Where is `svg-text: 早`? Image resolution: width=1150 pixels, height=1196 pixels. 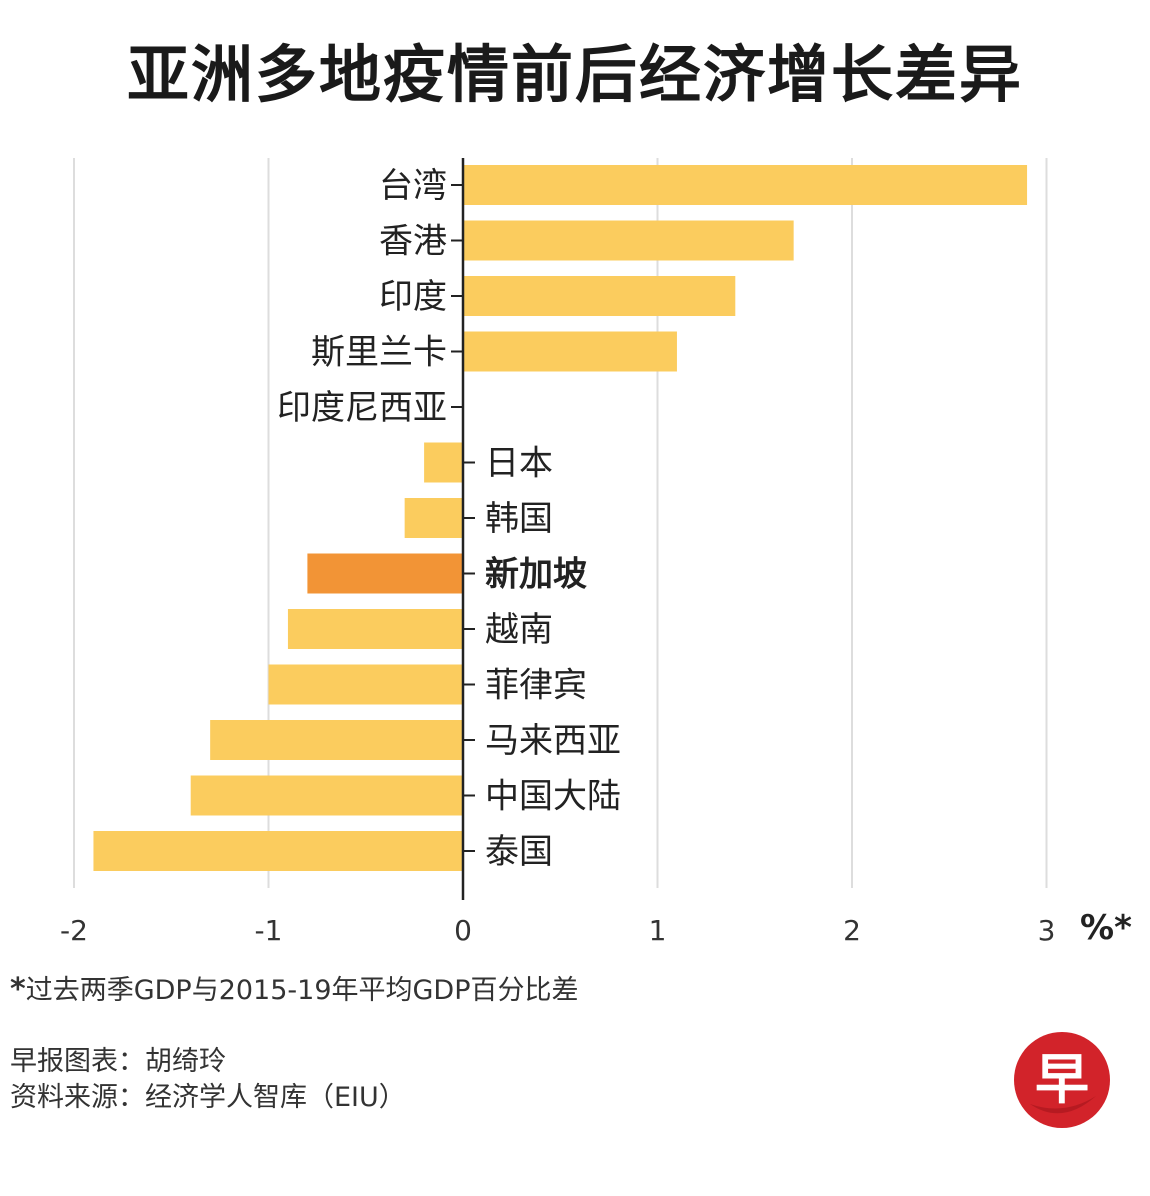
svg-text: 早 is located at coordinates (1062, 1079).